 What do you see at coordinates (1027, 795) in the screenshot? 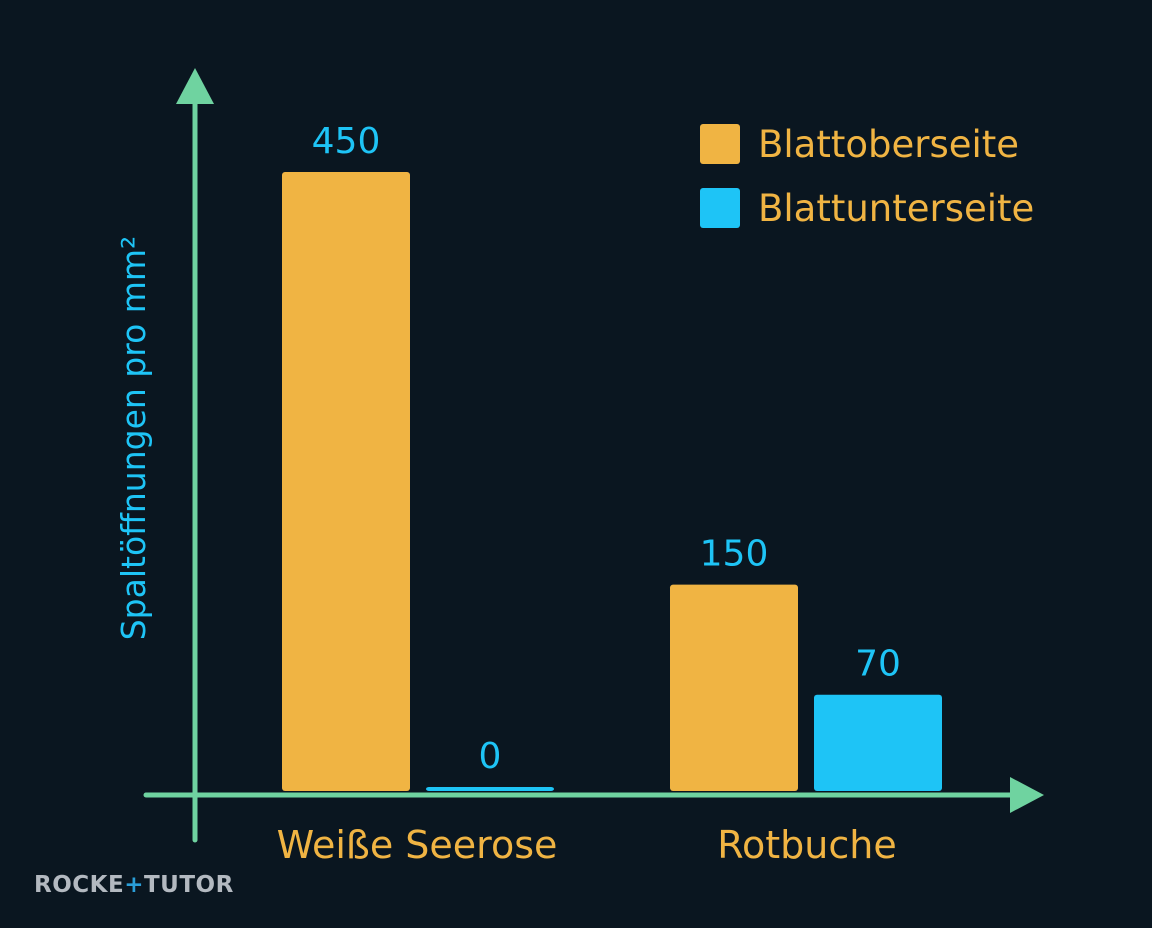
I see `x-axis-arrowhead` at bounding box center [1027, 795].